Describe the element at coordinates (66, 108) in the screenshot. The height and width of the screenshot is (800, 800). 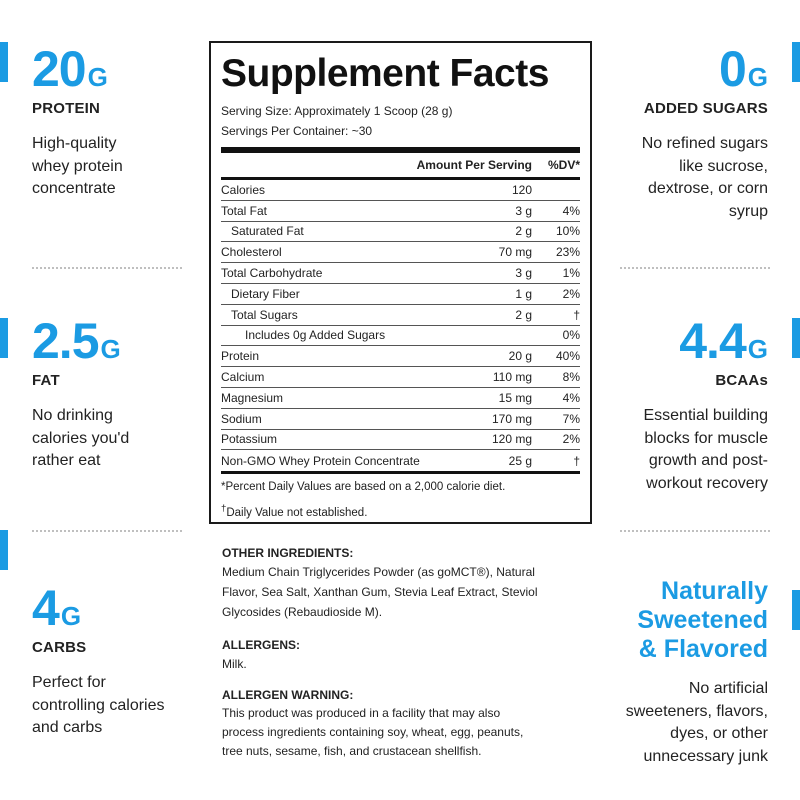
I see `stat-label: PROTEIN` at that location.